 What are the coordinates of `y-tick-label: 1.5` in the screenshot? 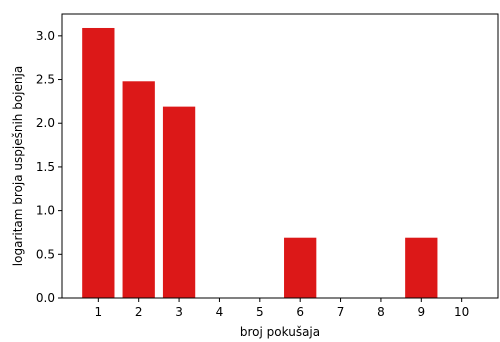 It's located at (45, 167).